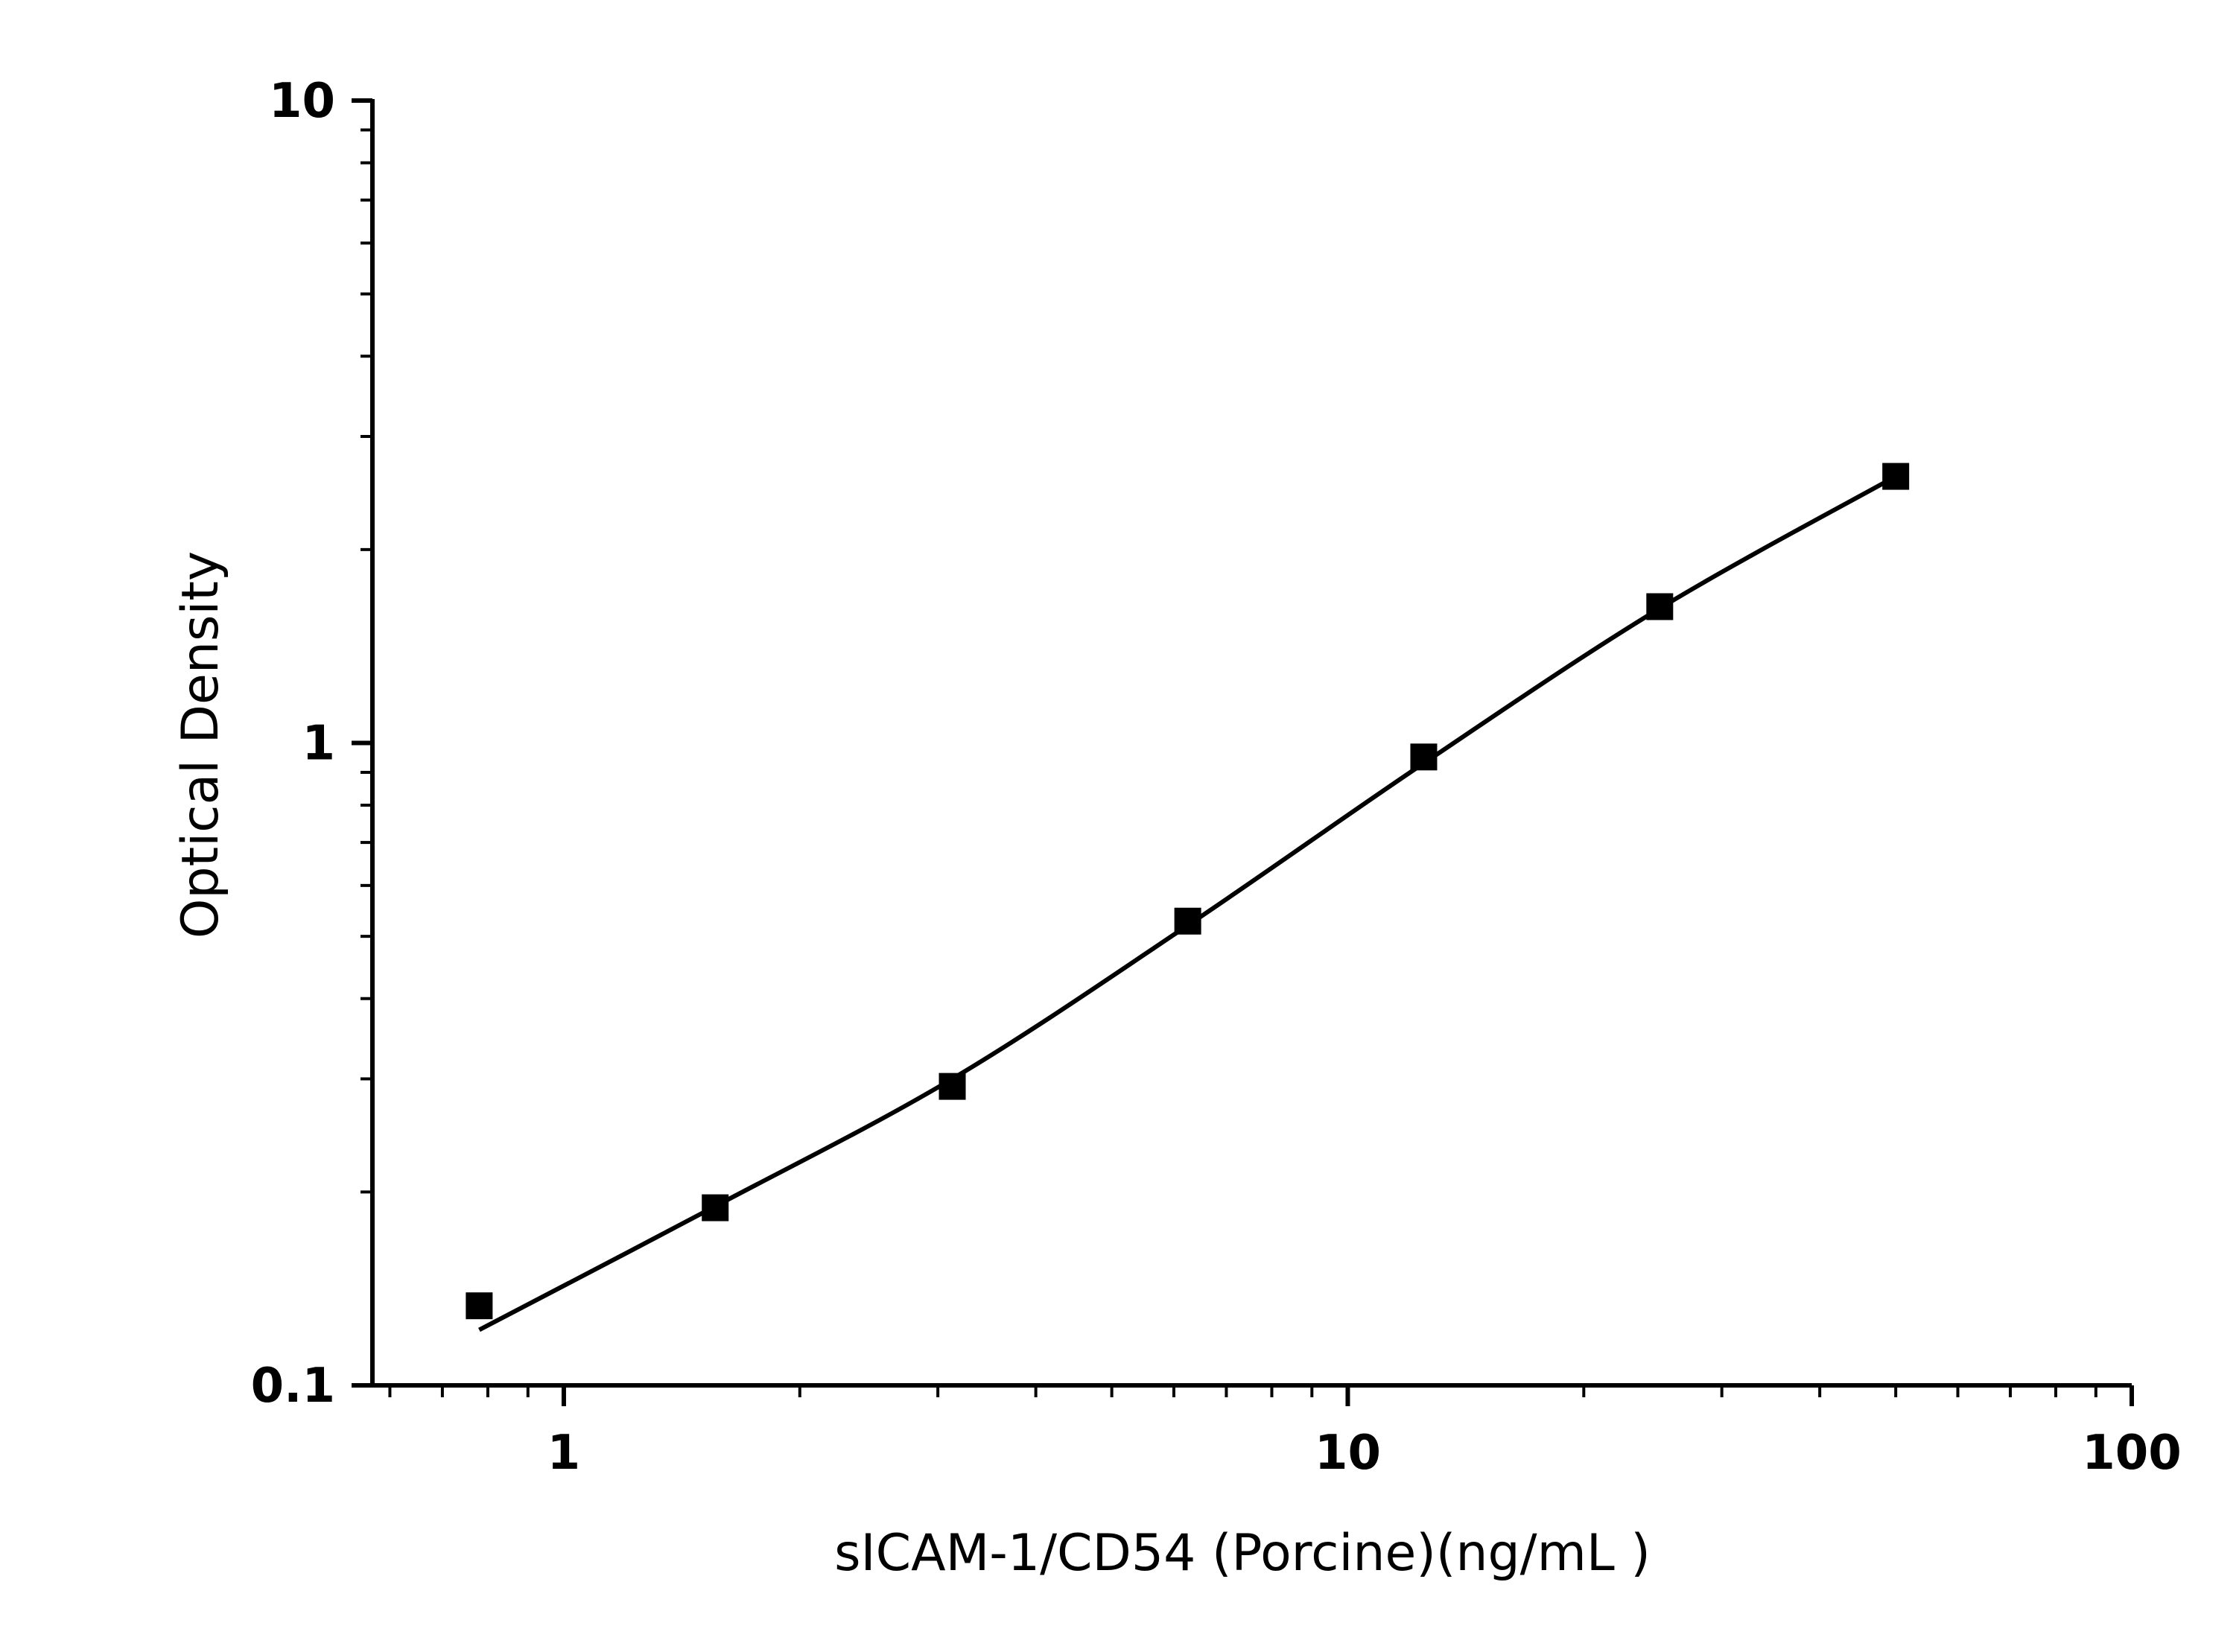 This screenshot has height=1652, width=2239. I want to click on x-axis-title: sICAM-1/CD54 (Porcine)(ng/mL ), so click(1242, 1553).